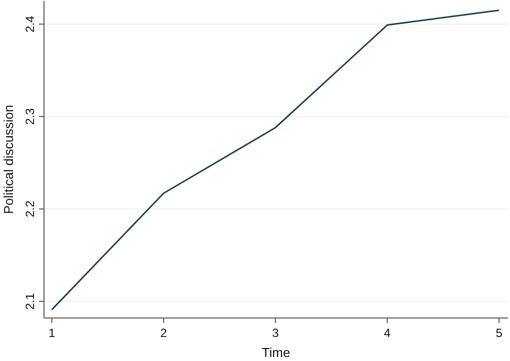  What do you see at coordinates (387, 333) in the screenshot?
I see `x-tick-label: 4` at bounding box center [387, 333].